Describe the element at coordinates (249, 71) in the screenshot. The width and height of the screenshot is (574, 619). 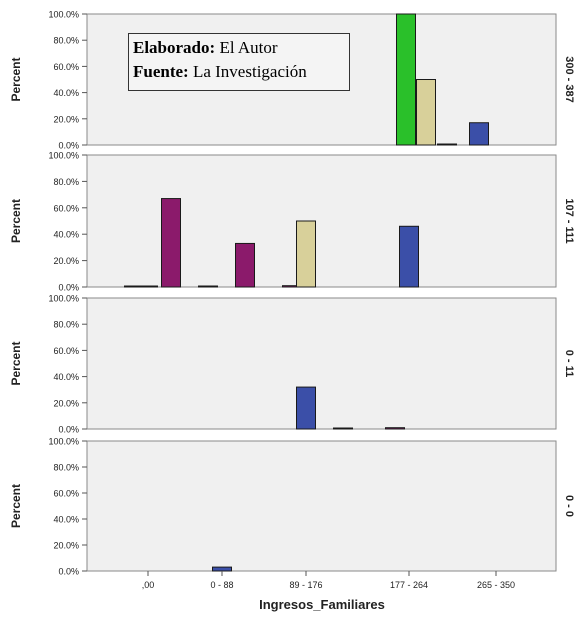
I see `note-source-value: La Investigación` at that location.